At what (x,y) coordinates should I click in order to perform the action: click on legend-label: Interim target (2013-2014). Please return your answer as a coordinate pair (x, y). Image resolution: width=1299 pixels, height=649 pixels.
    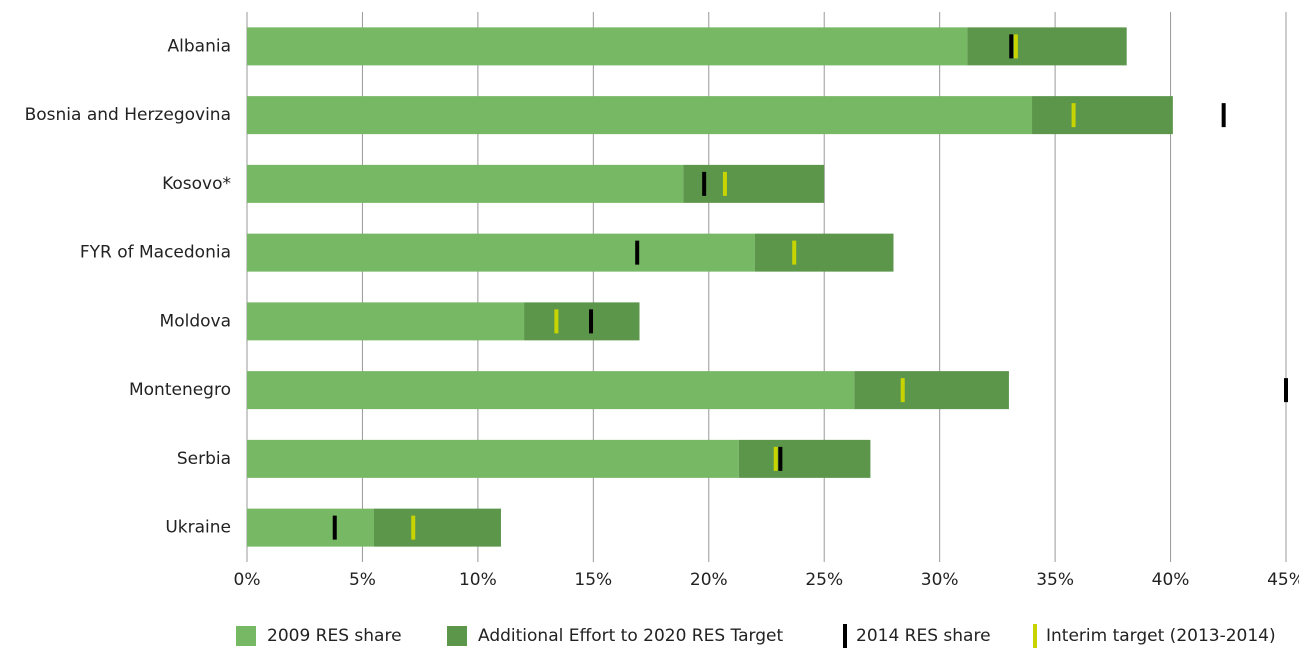
    Looking at the image, I should click on (1161, 636).